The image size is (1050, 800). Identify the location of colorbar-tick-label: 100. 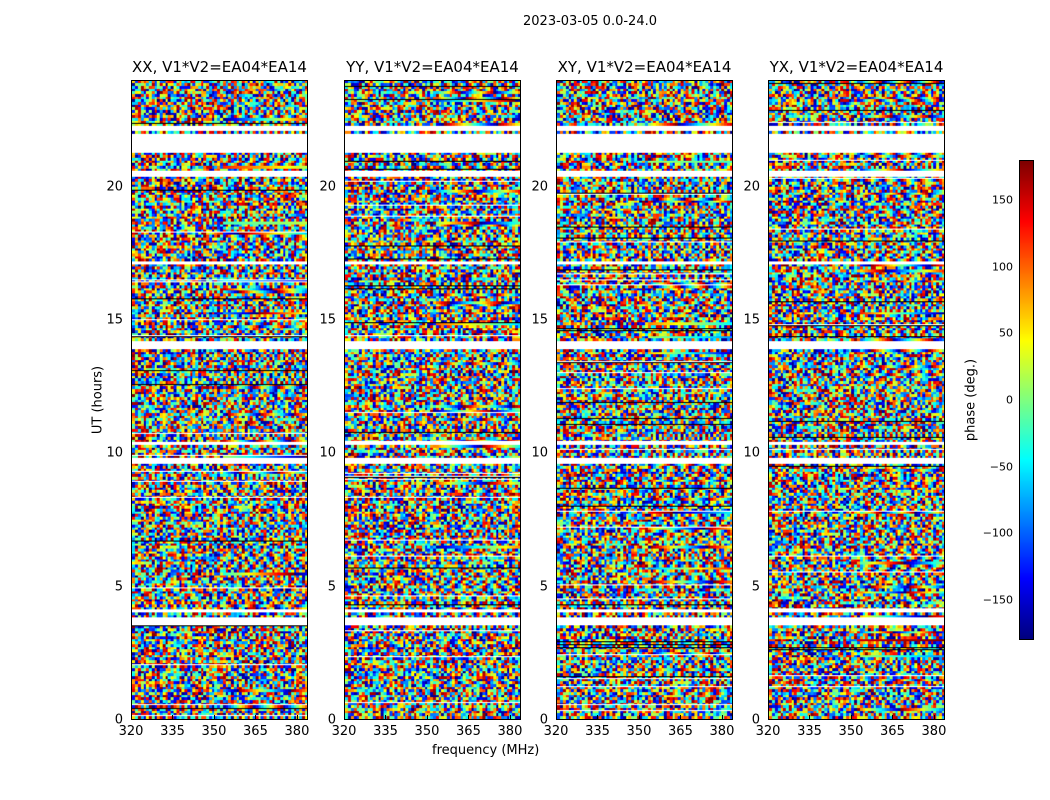
(1002, 267).